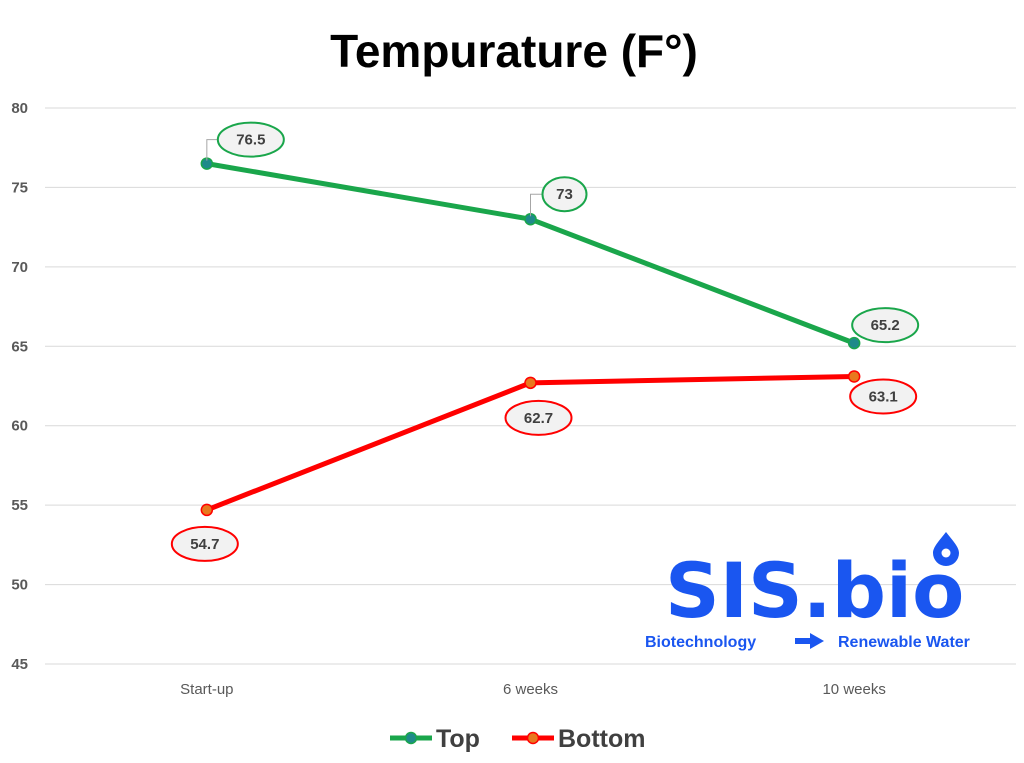  I want to click on logo-tagline-right: Renewable Water, so click(904, 642).